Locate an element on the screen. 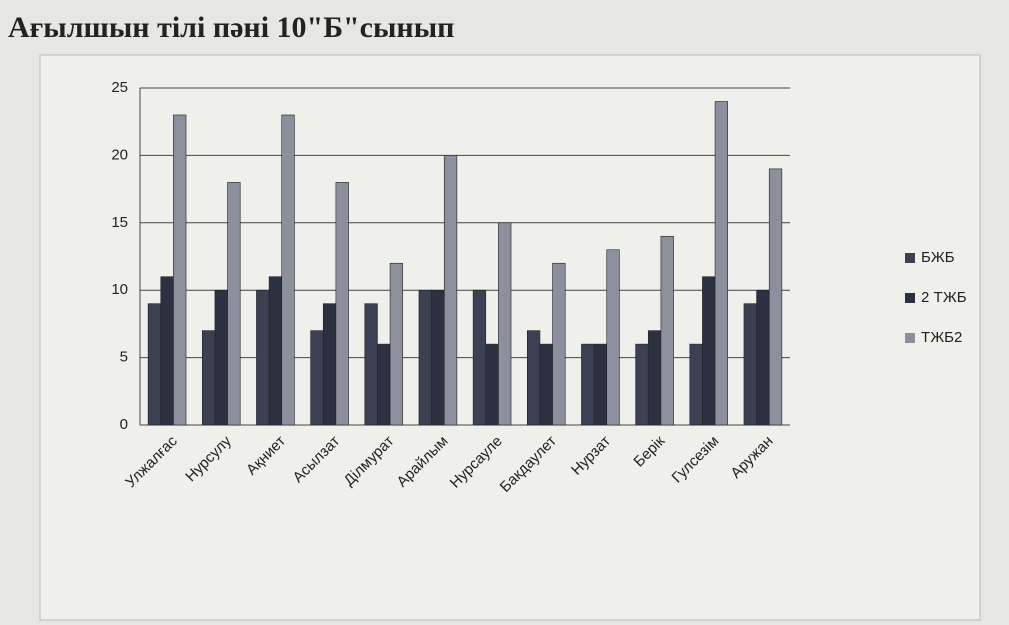 This screenshot has height=625, width=1009. legend-label: ТЖБ2 is located at coordinates (941, 337).